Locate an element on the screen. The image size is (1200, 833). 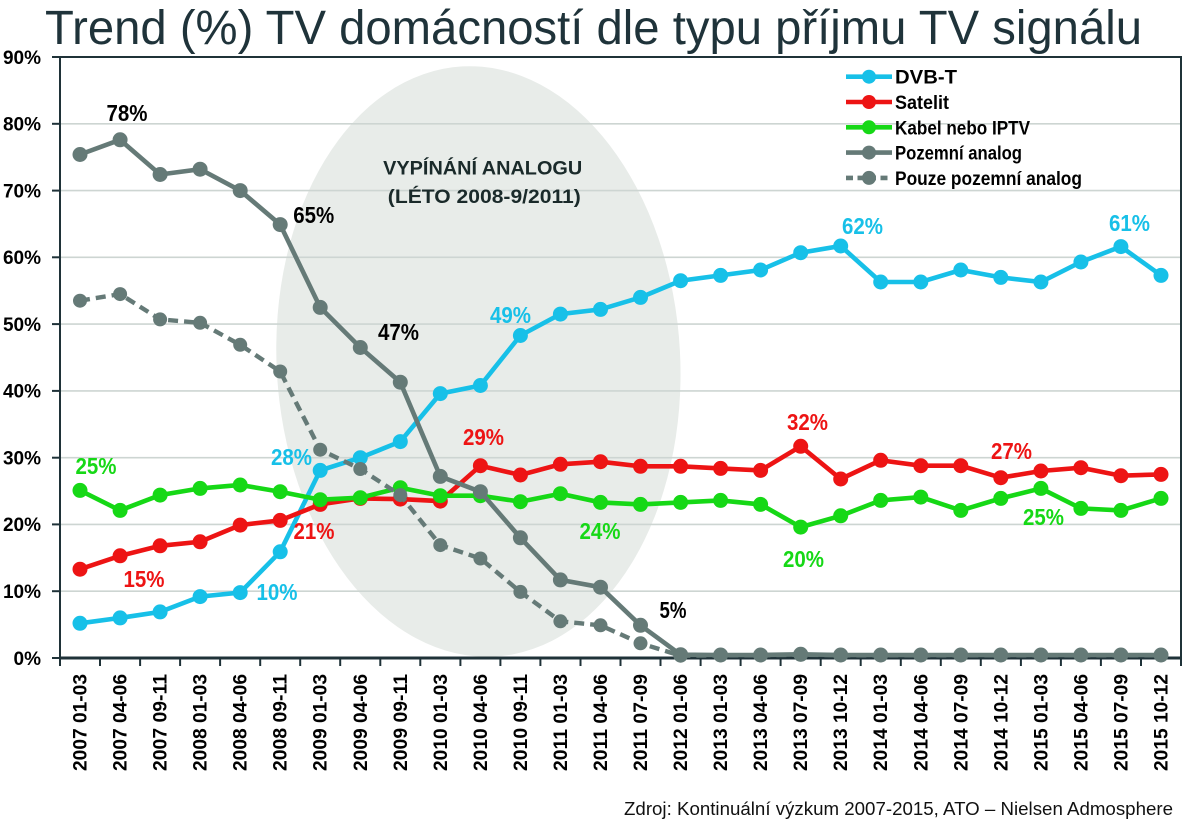
svg-text: 49% is located at coordinates (510, 315).